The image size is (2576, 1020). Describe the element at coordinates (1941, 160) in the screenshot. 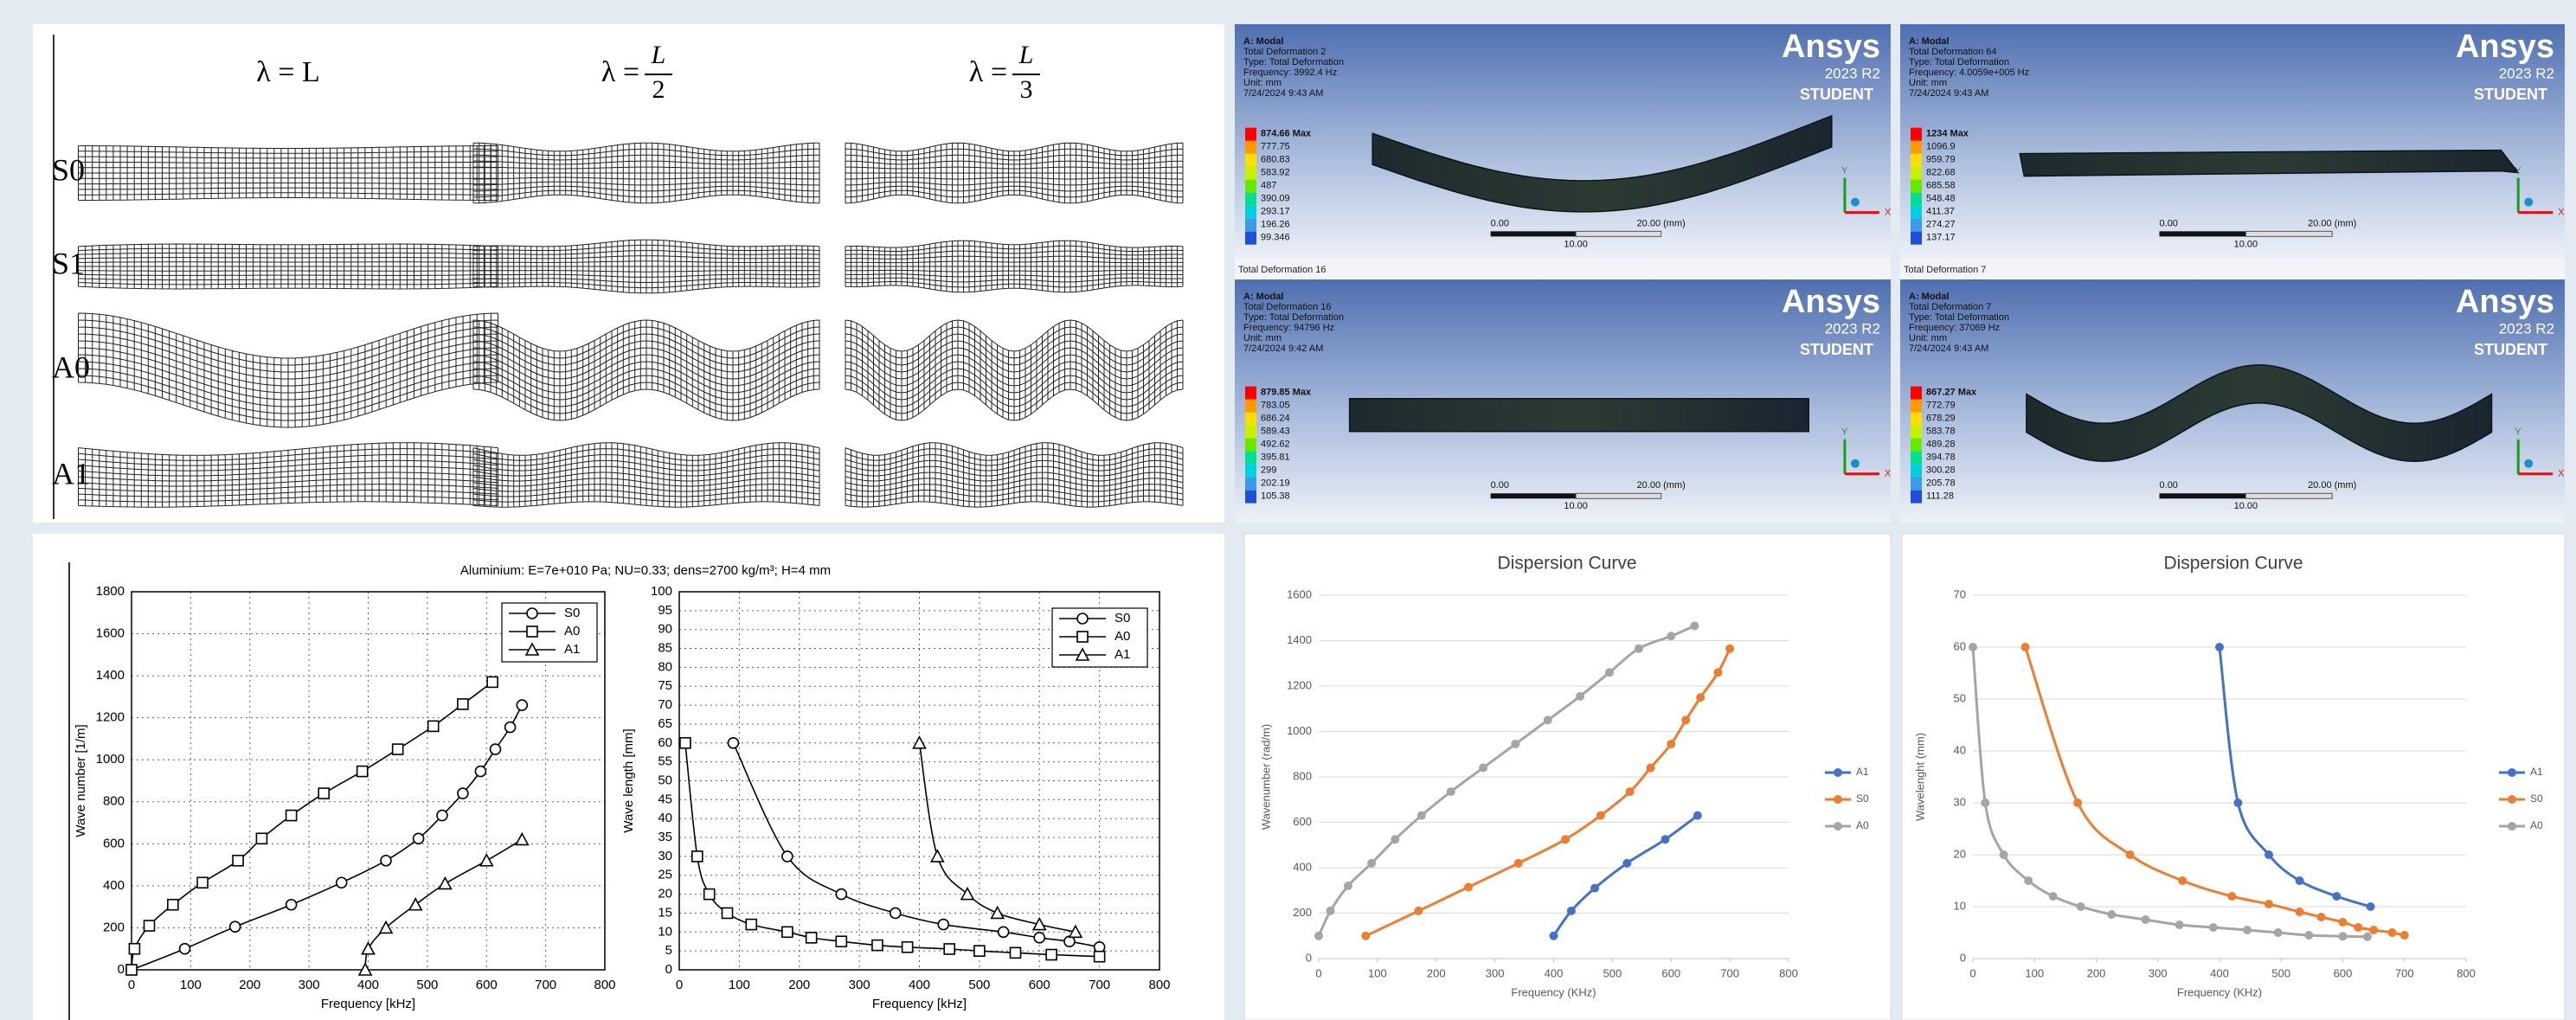

I see `legend-value: 959.79` at that location.